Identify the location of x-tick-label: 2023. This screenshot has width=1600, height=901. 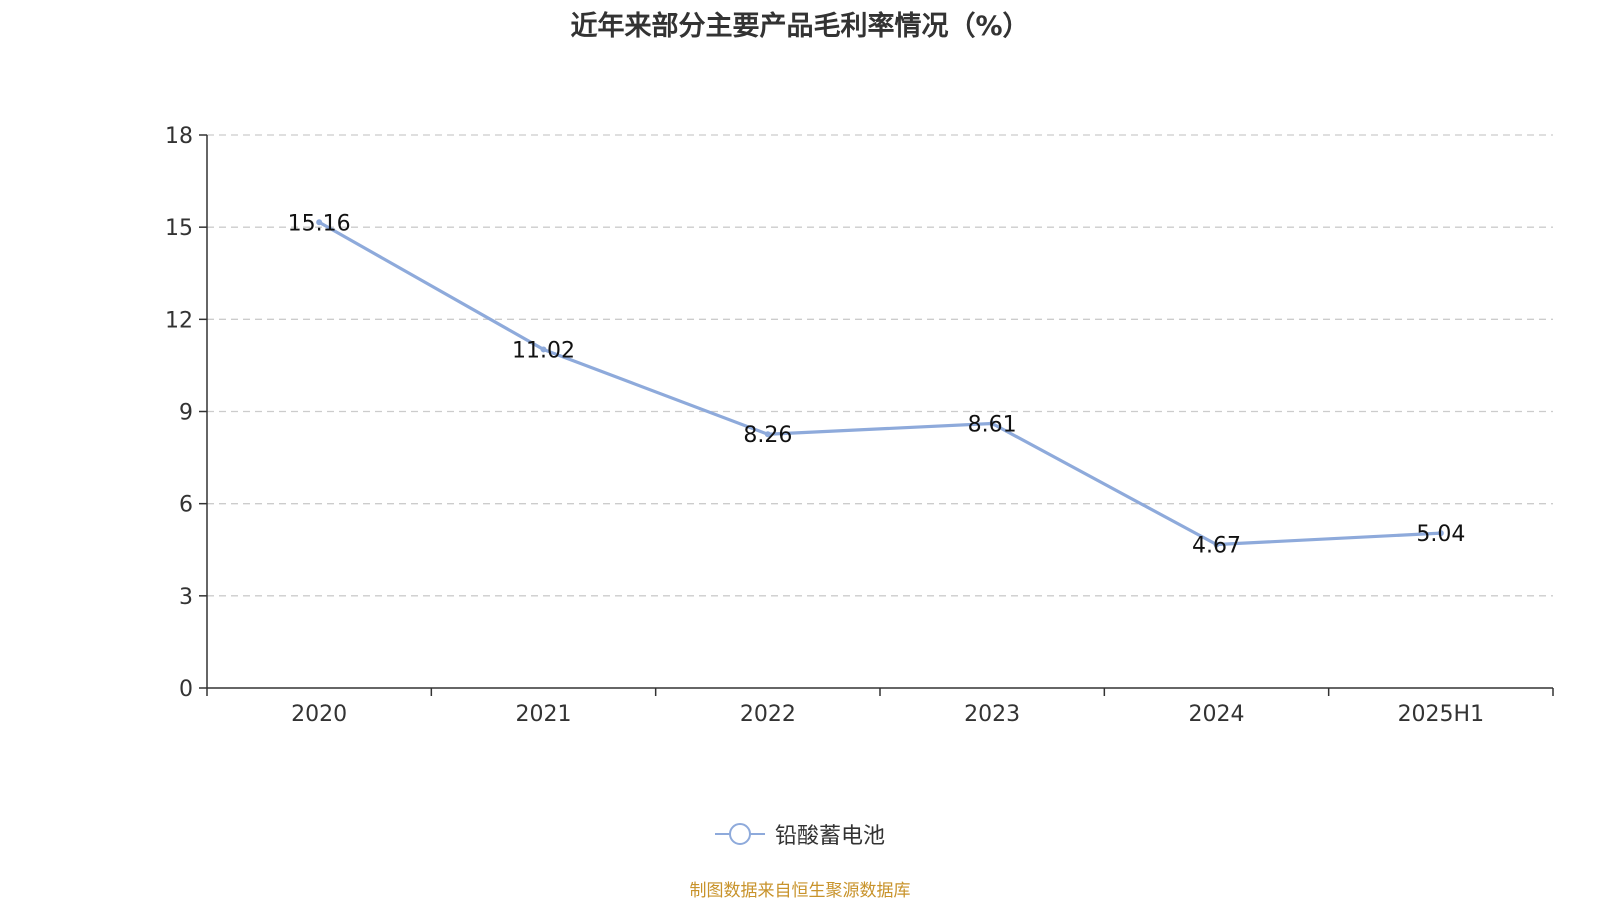
(992, 714).